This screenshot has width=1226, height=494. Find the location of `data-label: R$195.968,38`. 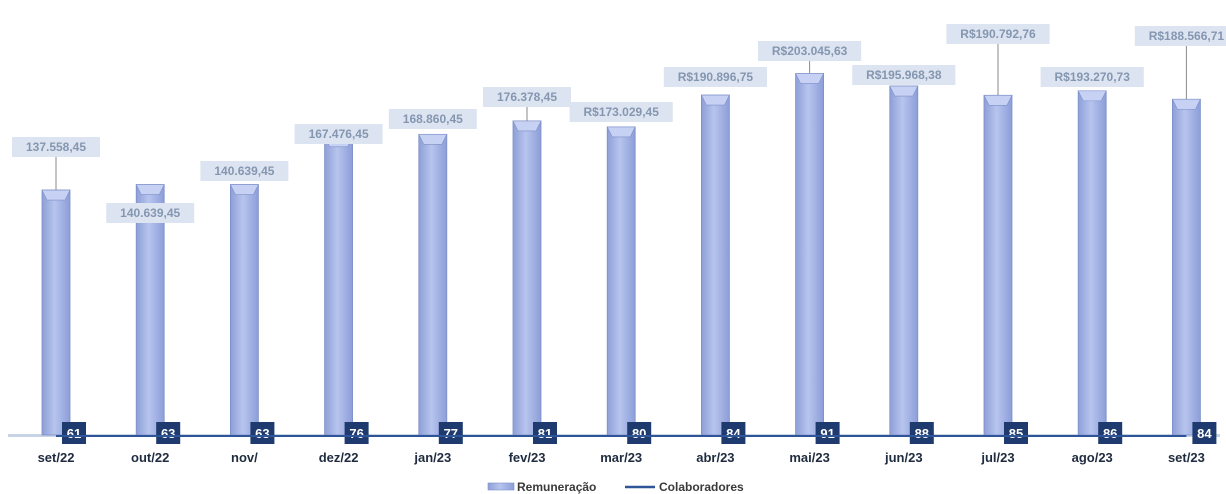

data-label: R$195.968,38 is located at coordinates (904, 75).